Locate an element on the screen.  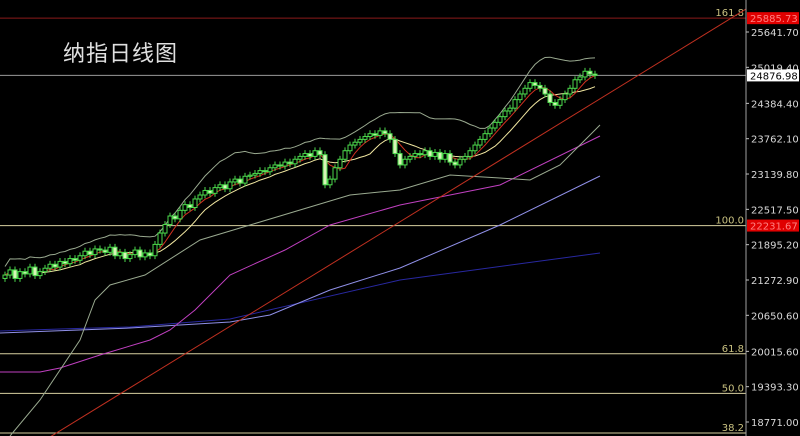
y-tick-label: 23762.10 is located at coordinates (775, 140).